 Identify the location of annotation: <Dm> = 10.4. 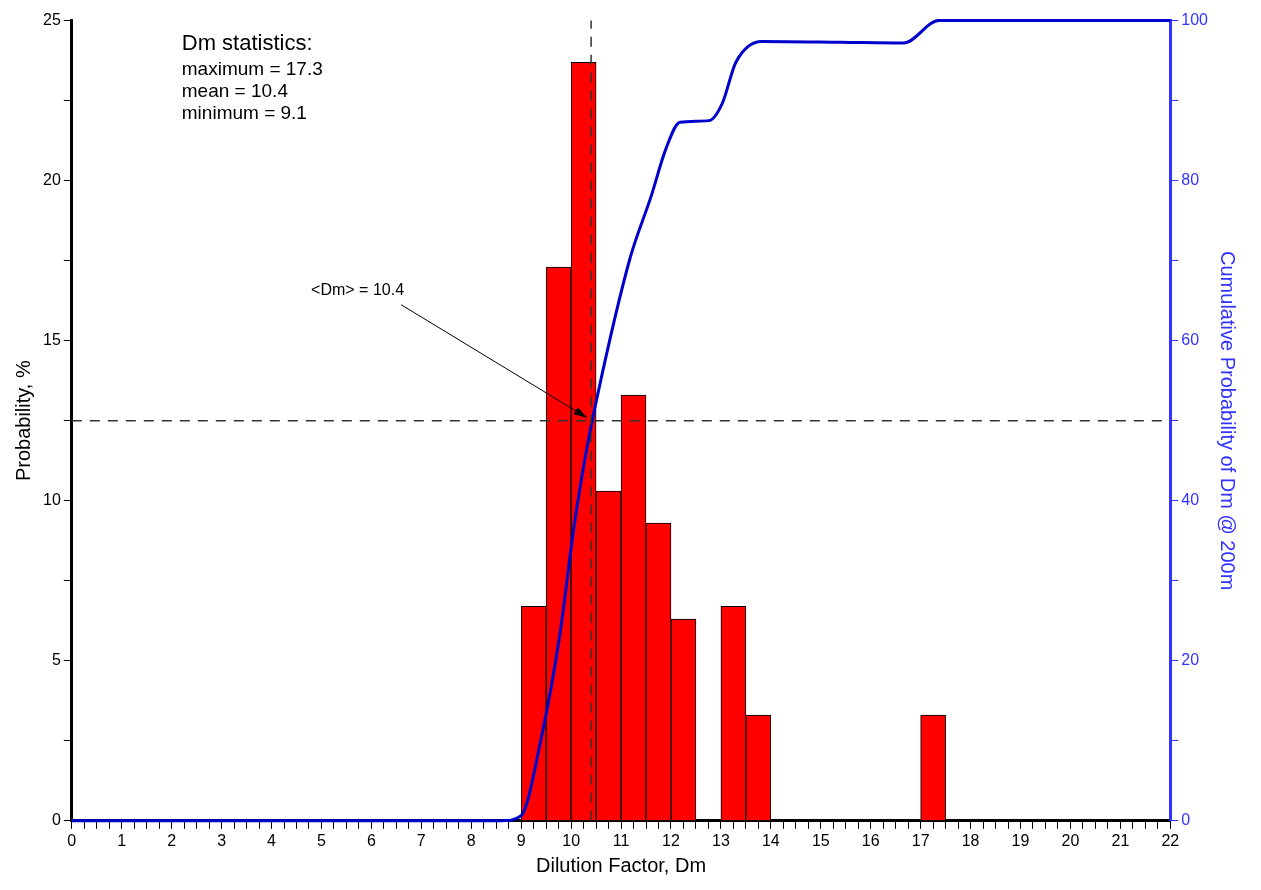
(358, 290).